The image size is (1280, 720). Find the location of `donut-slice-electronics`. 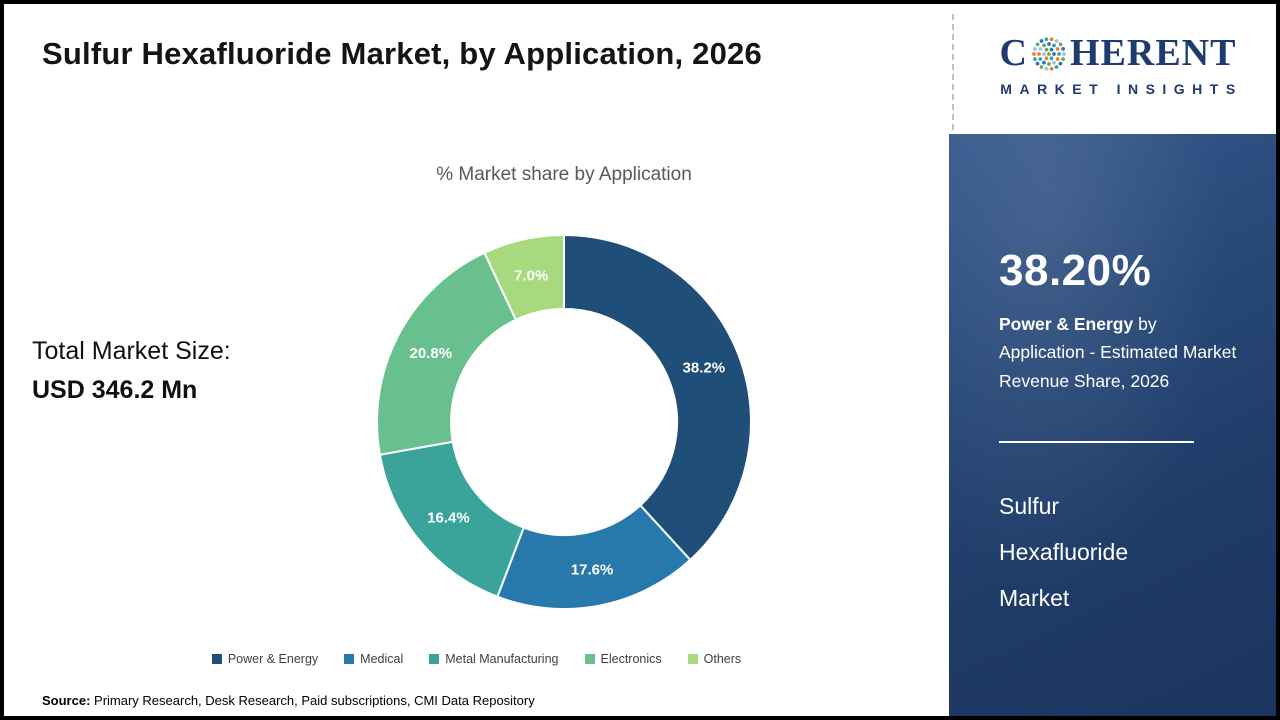

donut-slice-electronics is located at coordinates (446, 353).